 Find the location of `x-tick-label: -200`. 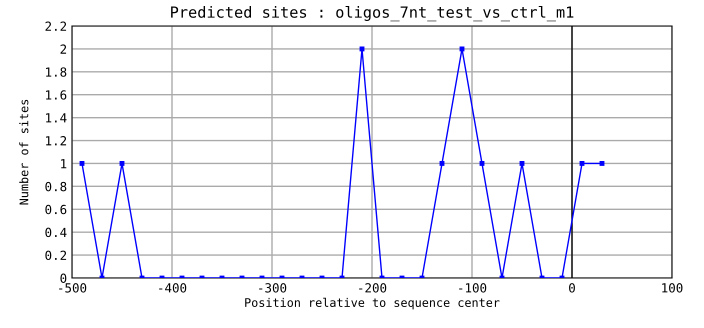

x-tick-label: -200 is located at coordinates (372, 288).